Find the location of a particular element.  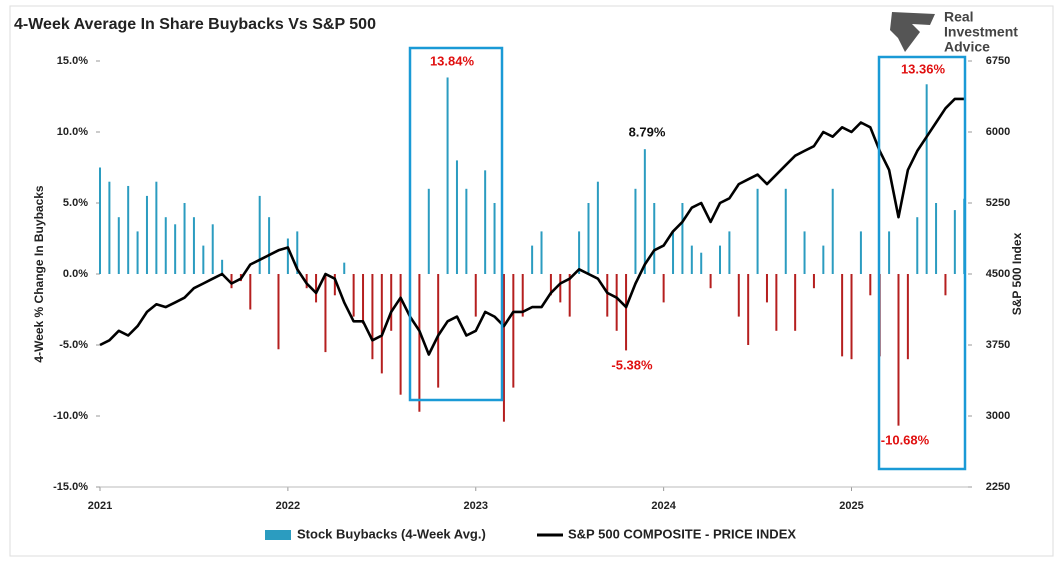

y-tick-label: -5.0% is located at coordinates (73, 345).